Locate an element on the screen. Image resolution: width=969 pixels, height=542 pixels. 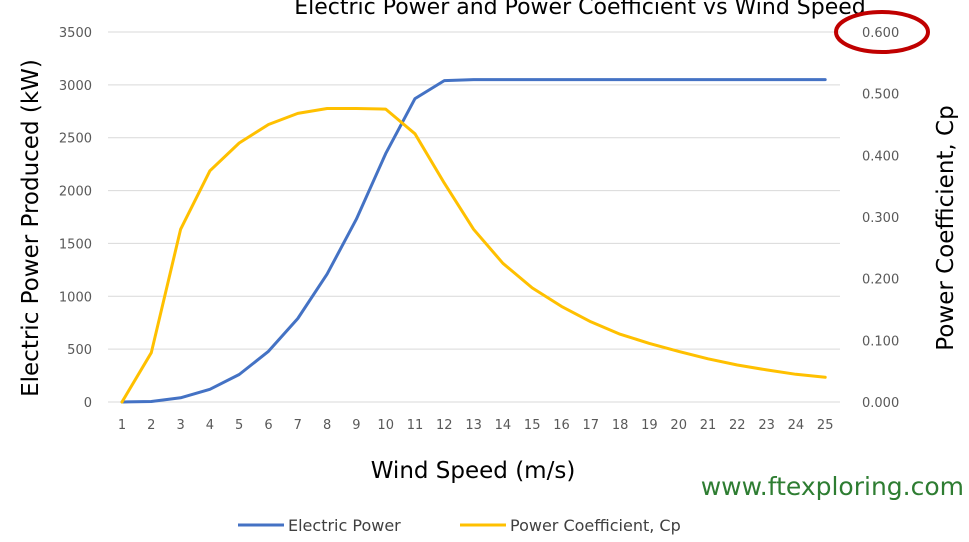
watermark-url: www.ftexploring.com is located at coordinates (832, 486).